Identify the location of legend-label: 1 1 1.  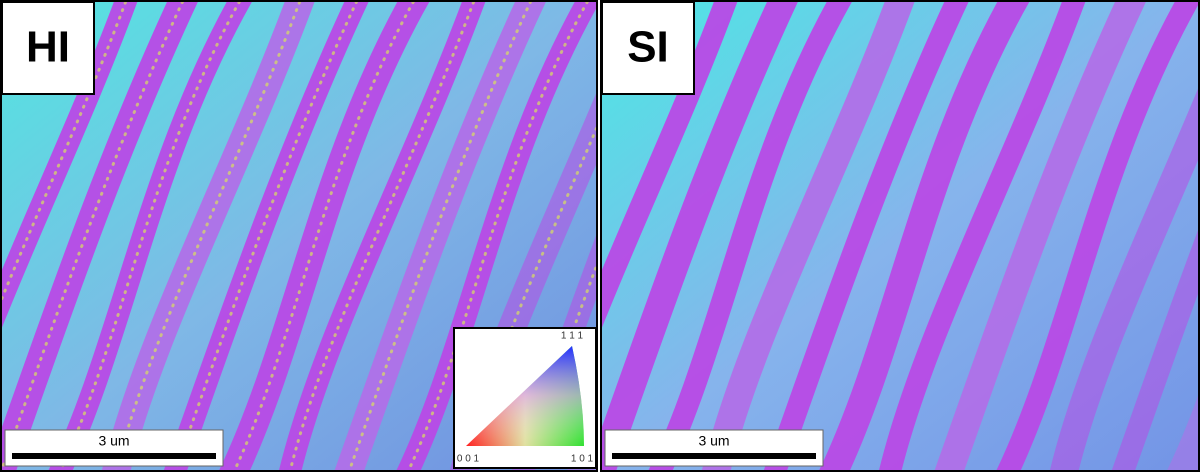
(572, 336).